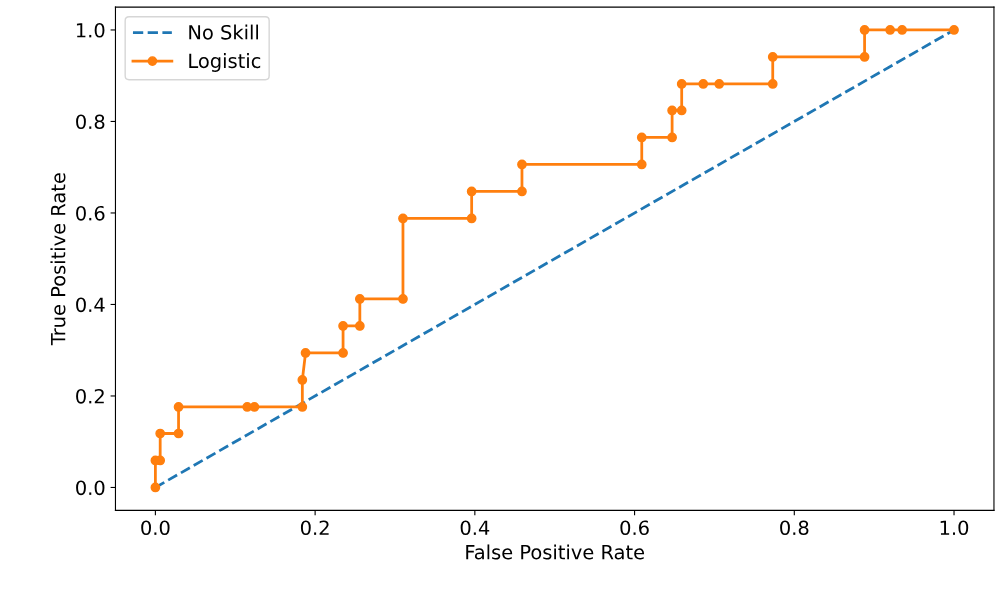 The width and height of the screenshot is (1004, 590). I want to click on x-tick-label: 0.0, so click(155, 528).